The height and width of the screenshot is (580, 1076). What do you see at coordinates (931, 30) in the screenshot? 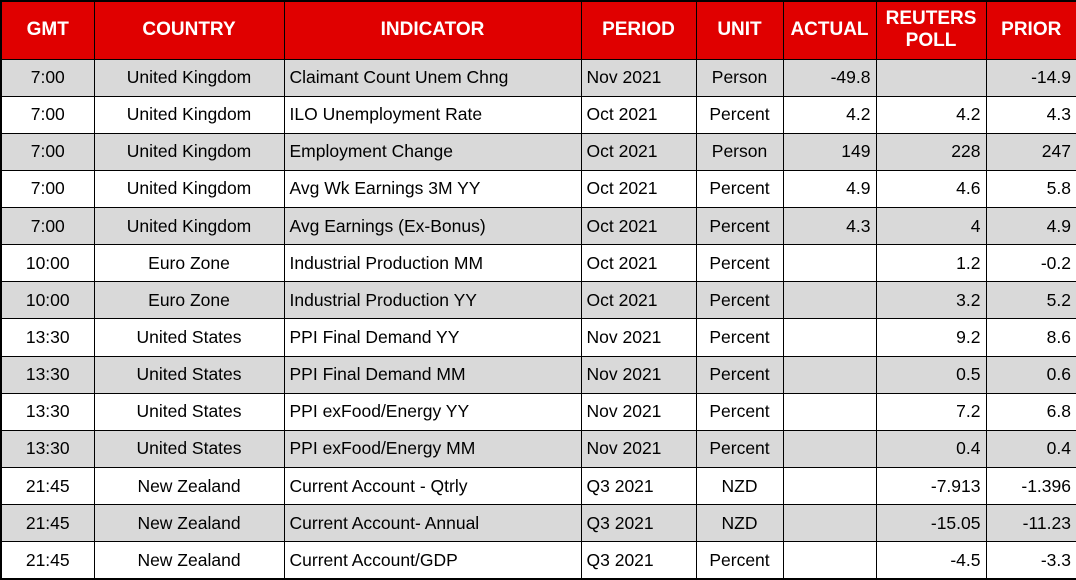
I see `column-header-poll: REUTERS POLL` at bounding box center [931, 30].